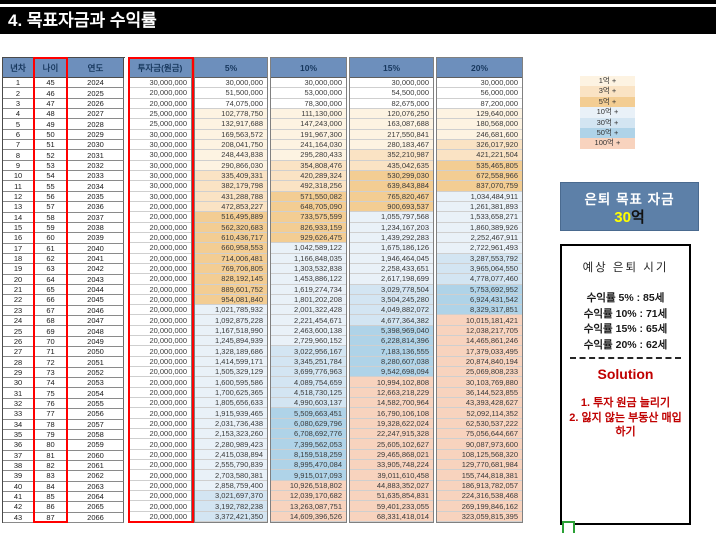 The width and height of the screenshot is (716, 533). Describe the element at coordinates (231, 196) in the screenshot. I see `cell: 431,288,788` at that location.